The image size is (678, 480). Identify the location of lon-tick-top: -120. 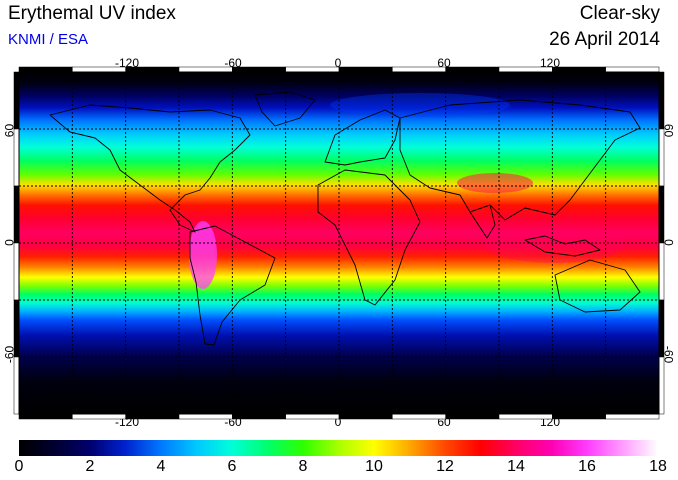
(127, 63).